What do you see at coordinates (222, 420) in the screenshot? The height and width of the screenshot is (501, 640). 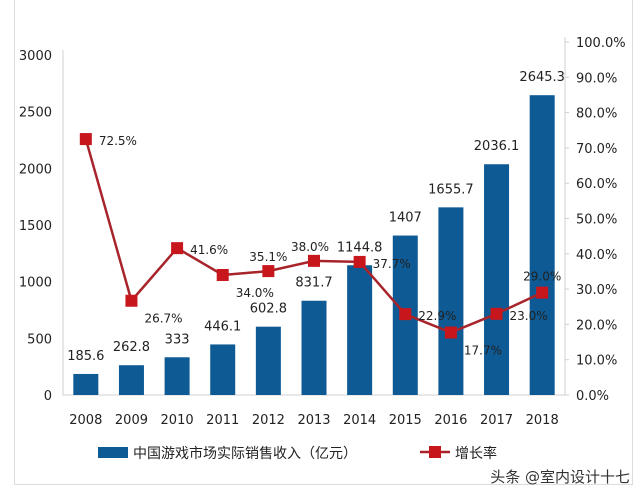 I see `x-axis-tick-label: 2011` at bounding box center [222, 420].